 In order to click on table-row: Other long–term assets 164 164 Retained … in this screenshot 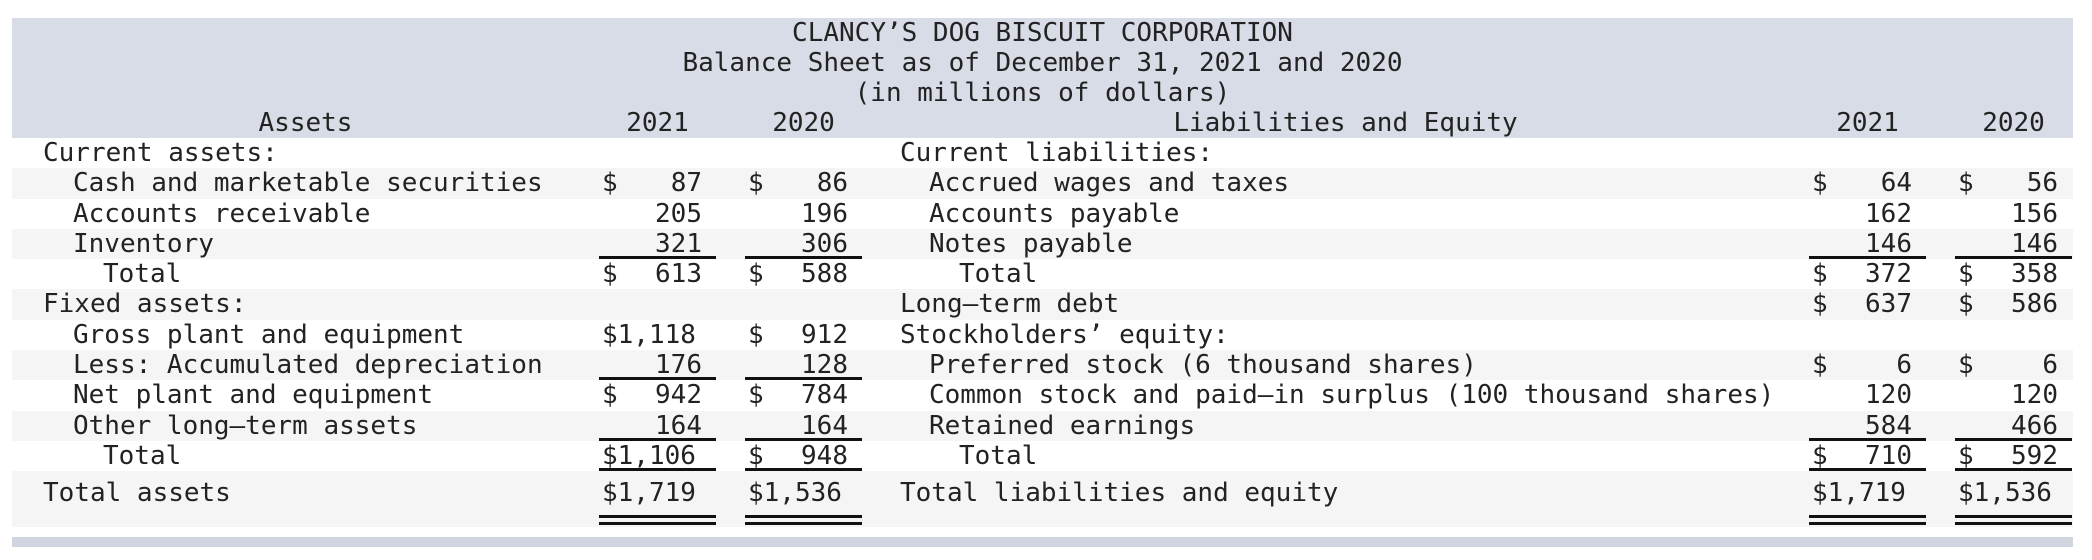, I will do `click(1042, 425)`.